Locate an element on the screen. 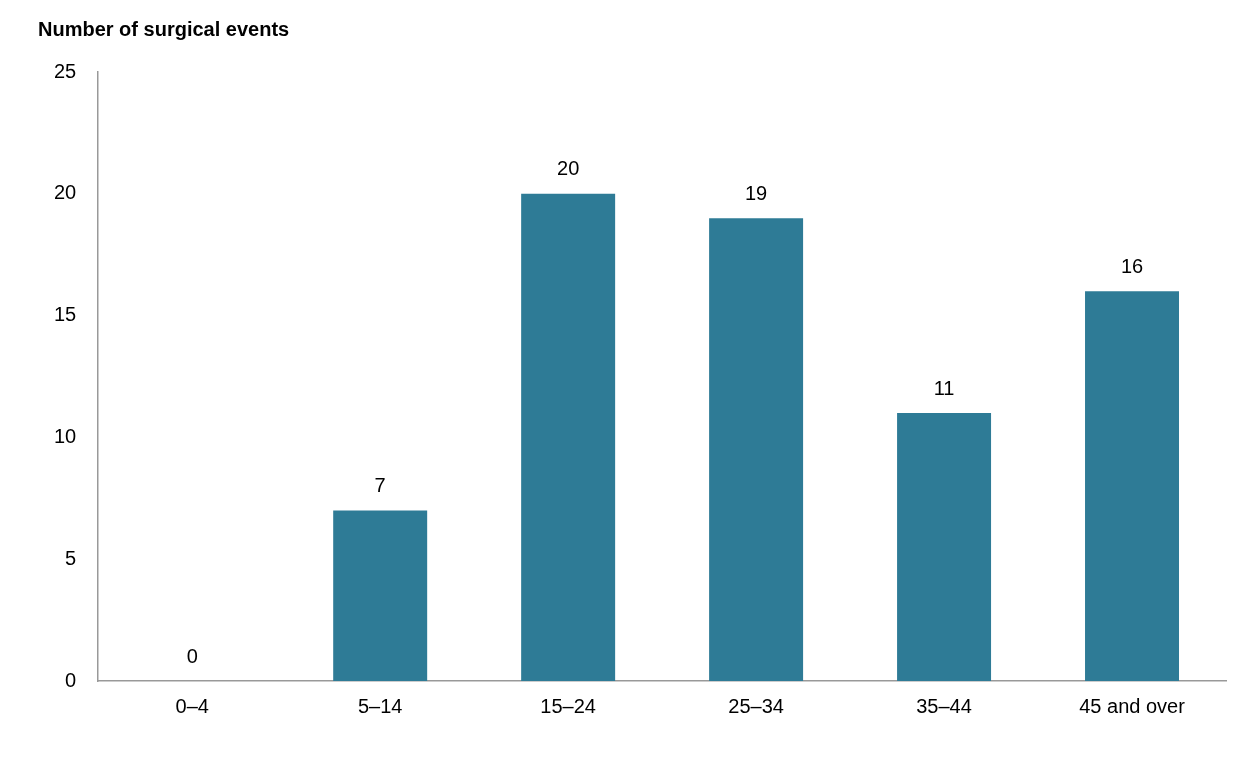  x-tick-label: 35–44 is located at coordinates (944, 705).